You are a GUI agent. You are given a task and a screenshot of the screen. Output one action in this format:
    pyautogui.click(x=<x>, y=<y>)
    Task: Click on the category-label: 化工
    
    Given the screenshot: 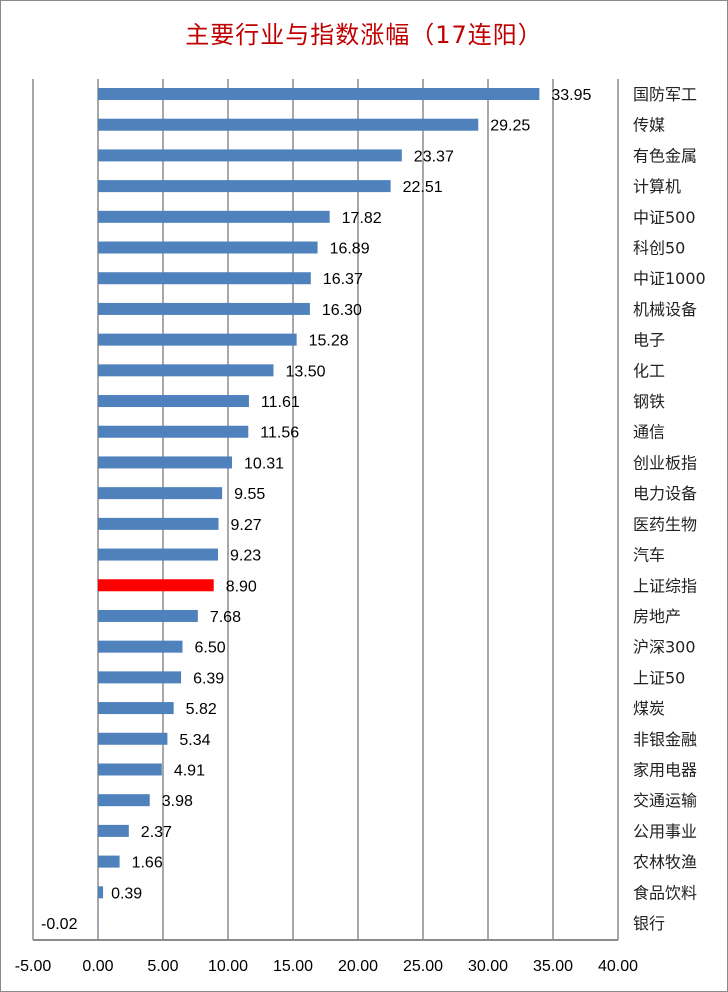 What is the action you would take?
    pyautogui.click(x=649, y=370)
    